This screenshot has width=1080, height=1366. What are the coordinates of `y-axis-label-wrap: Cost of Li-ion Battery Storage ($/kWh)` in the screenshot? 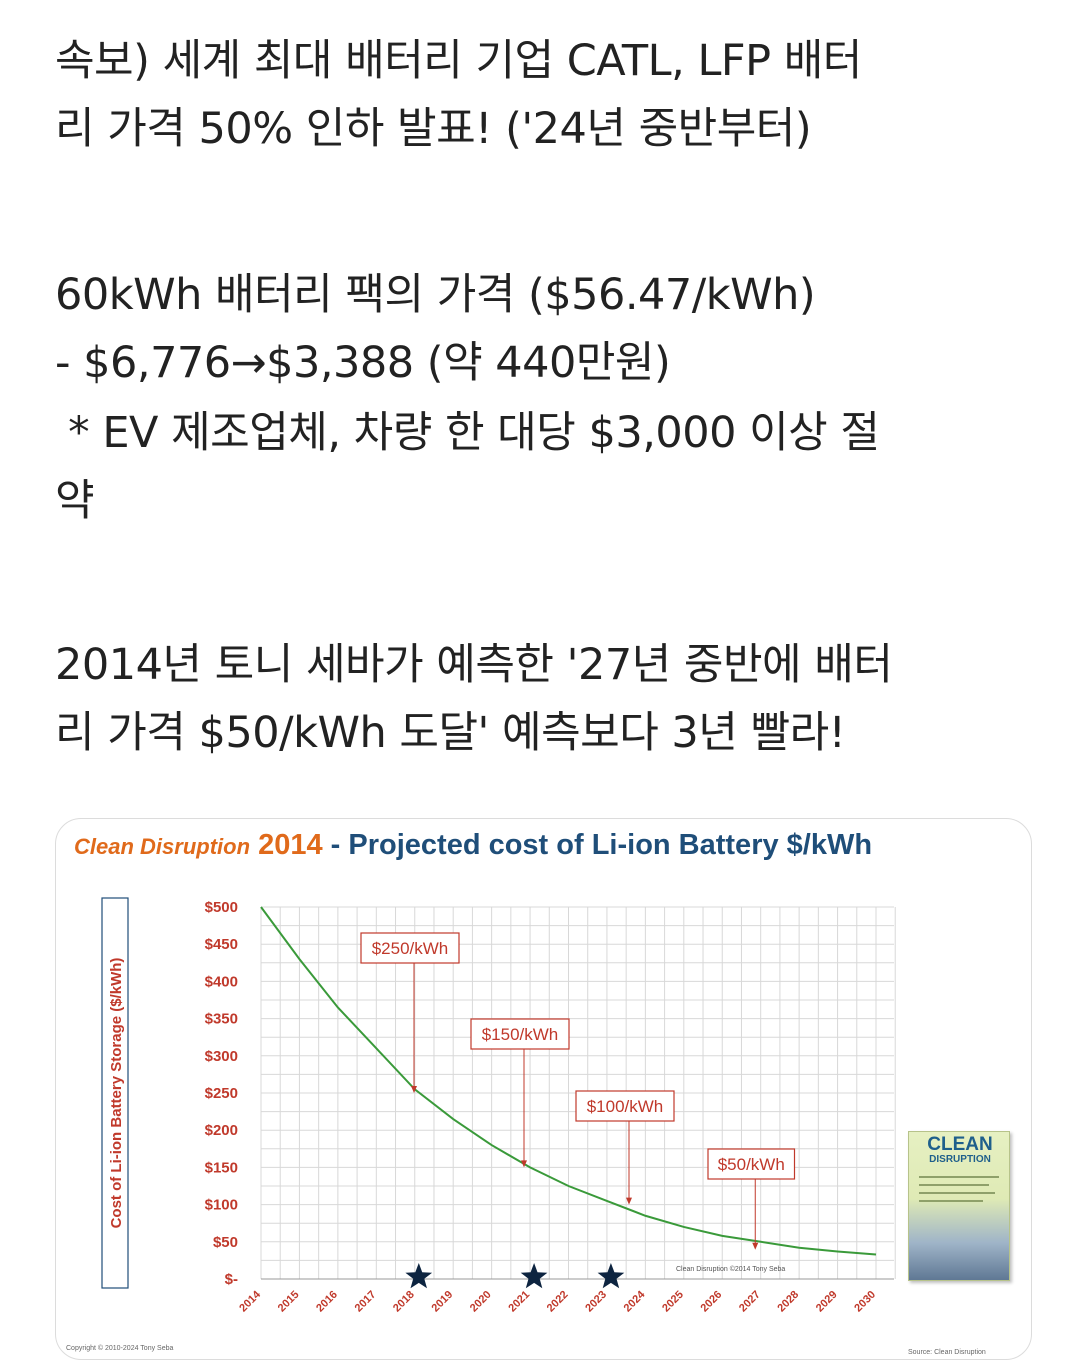 It's located at (115, 1093).